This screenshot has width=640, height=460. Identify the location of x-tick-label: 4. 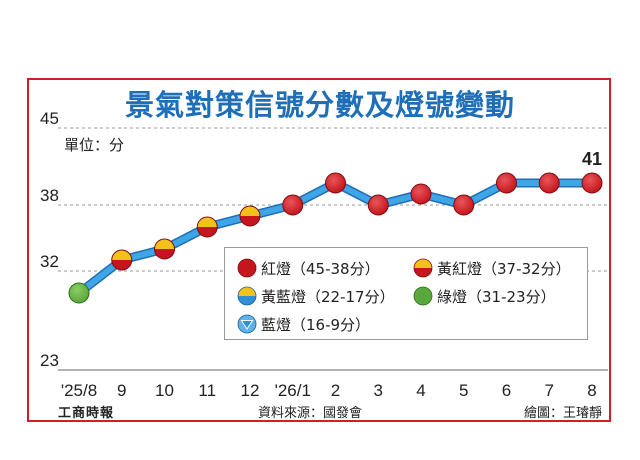
(420, 390).